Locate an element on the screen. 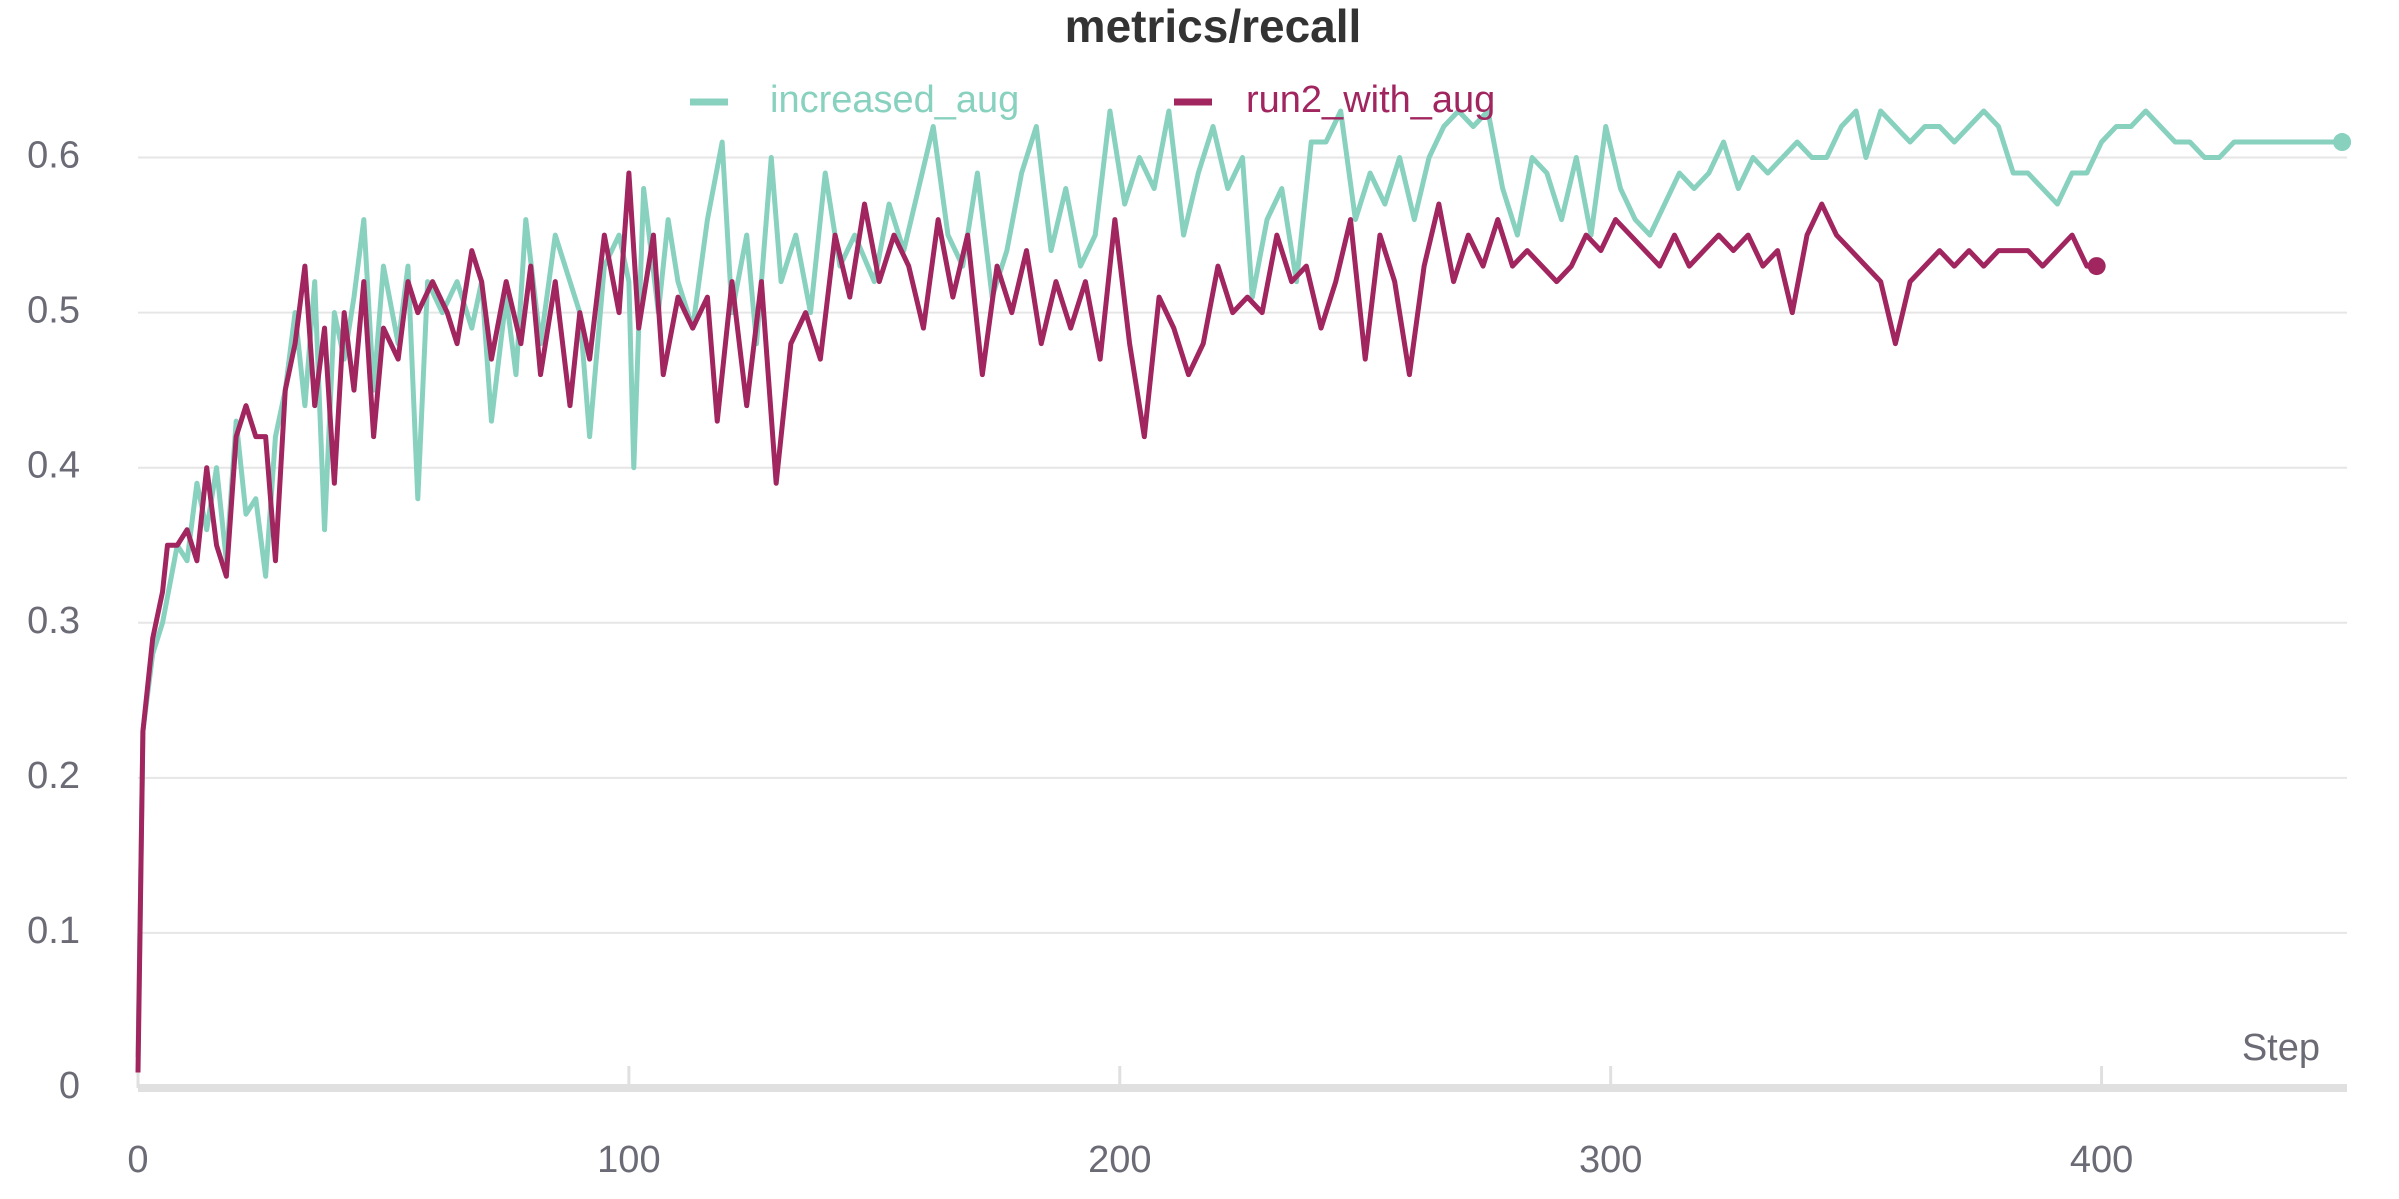 The image size is (2399, 1199). y-tick-label: 0.4 is located at coordinates (53, 466).